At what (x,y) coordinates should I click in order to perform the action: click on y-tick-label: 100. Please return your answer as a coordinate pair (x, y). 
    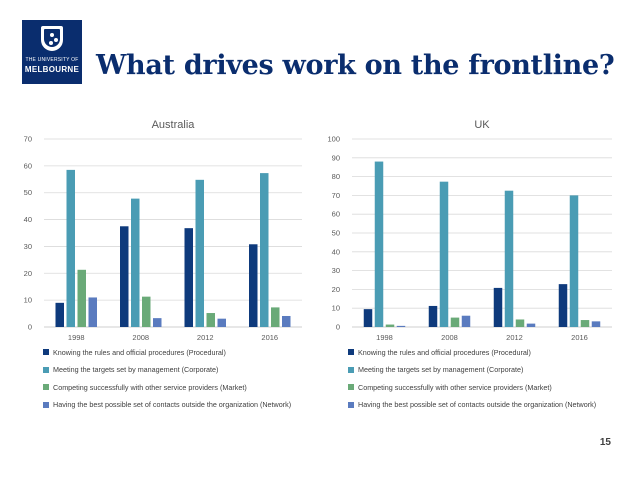
    Looking at the image, I should click on (333, 139).